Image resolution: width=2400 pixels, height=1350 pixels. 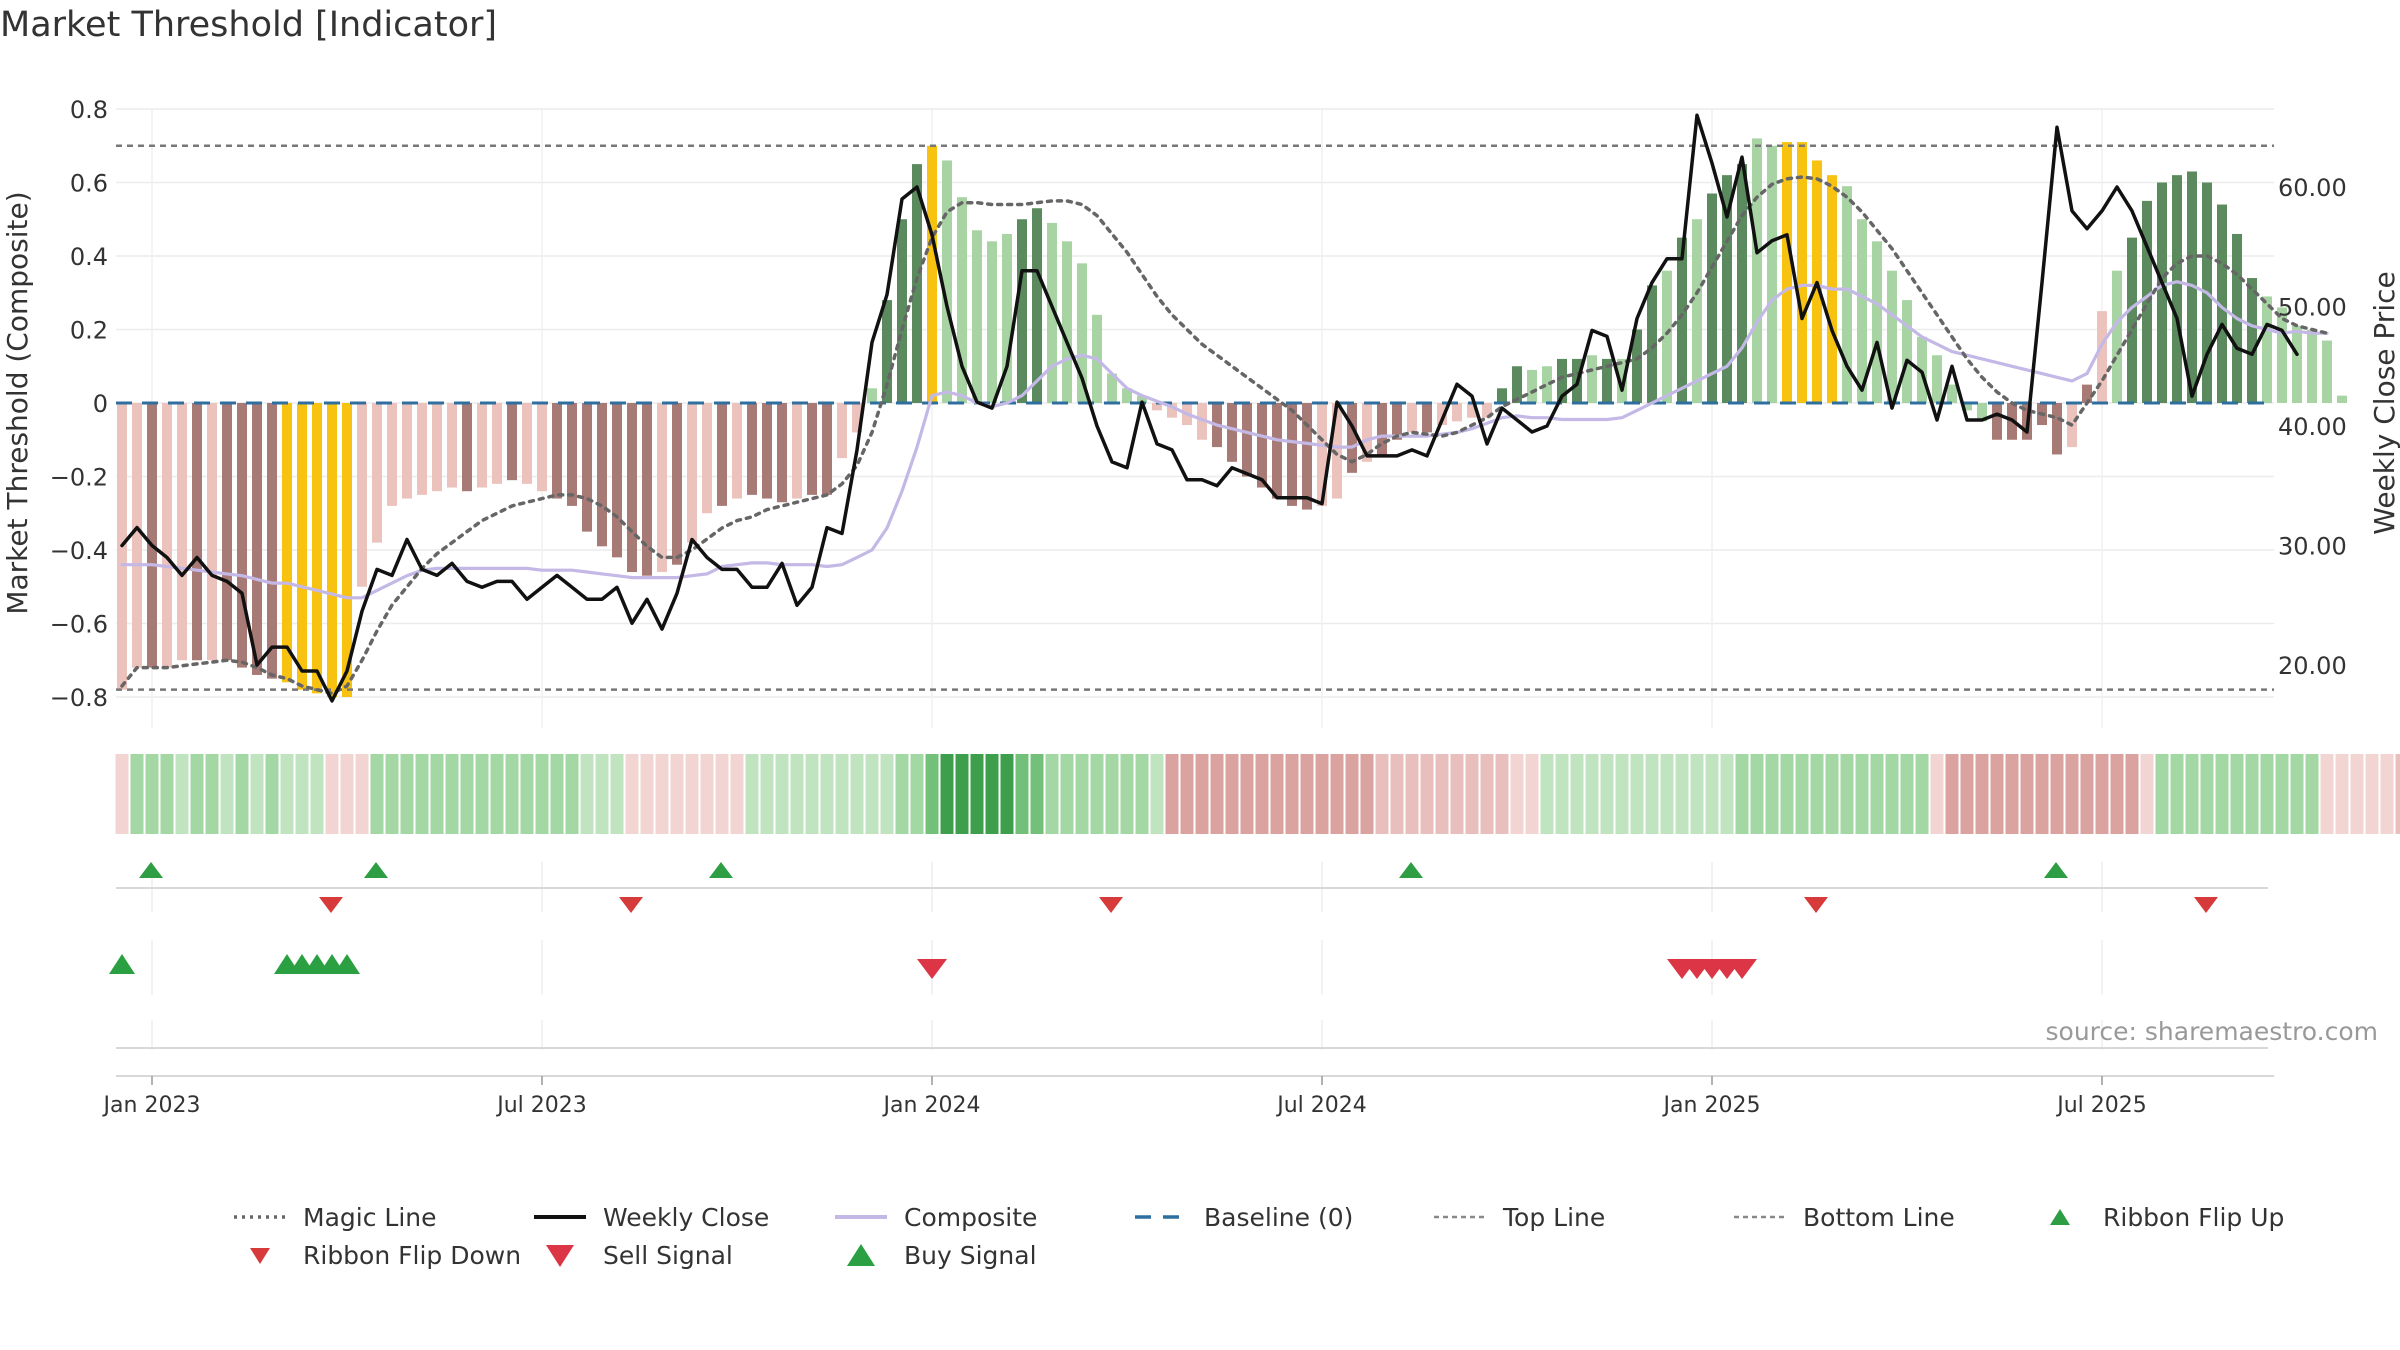 What do you see at coordinates (934, 1217) in the screenshot?
I see `legend-item-composite: Composite` at bounding box center [934, 1217].